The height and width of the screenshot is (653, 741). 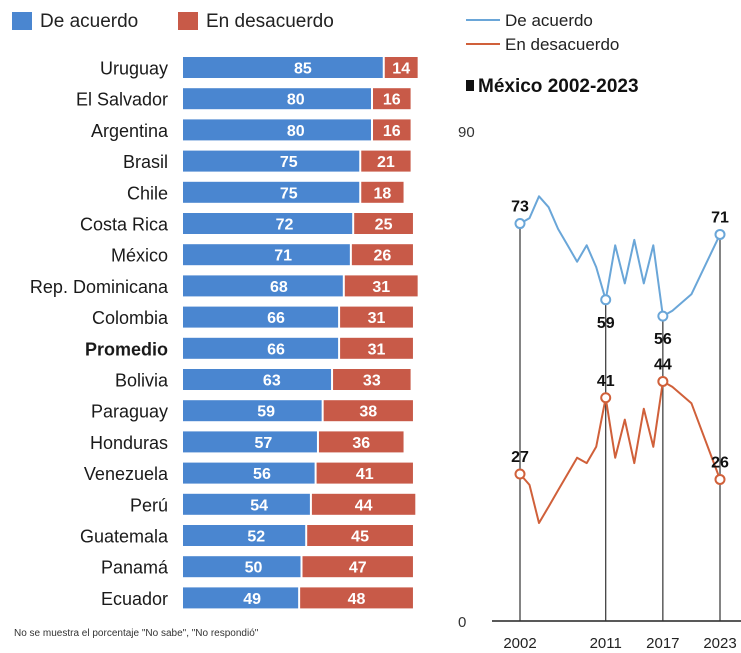 I want to click on legend-label-en-desacuerdo-line: En desacuerdo, so click(x=562, y=44).